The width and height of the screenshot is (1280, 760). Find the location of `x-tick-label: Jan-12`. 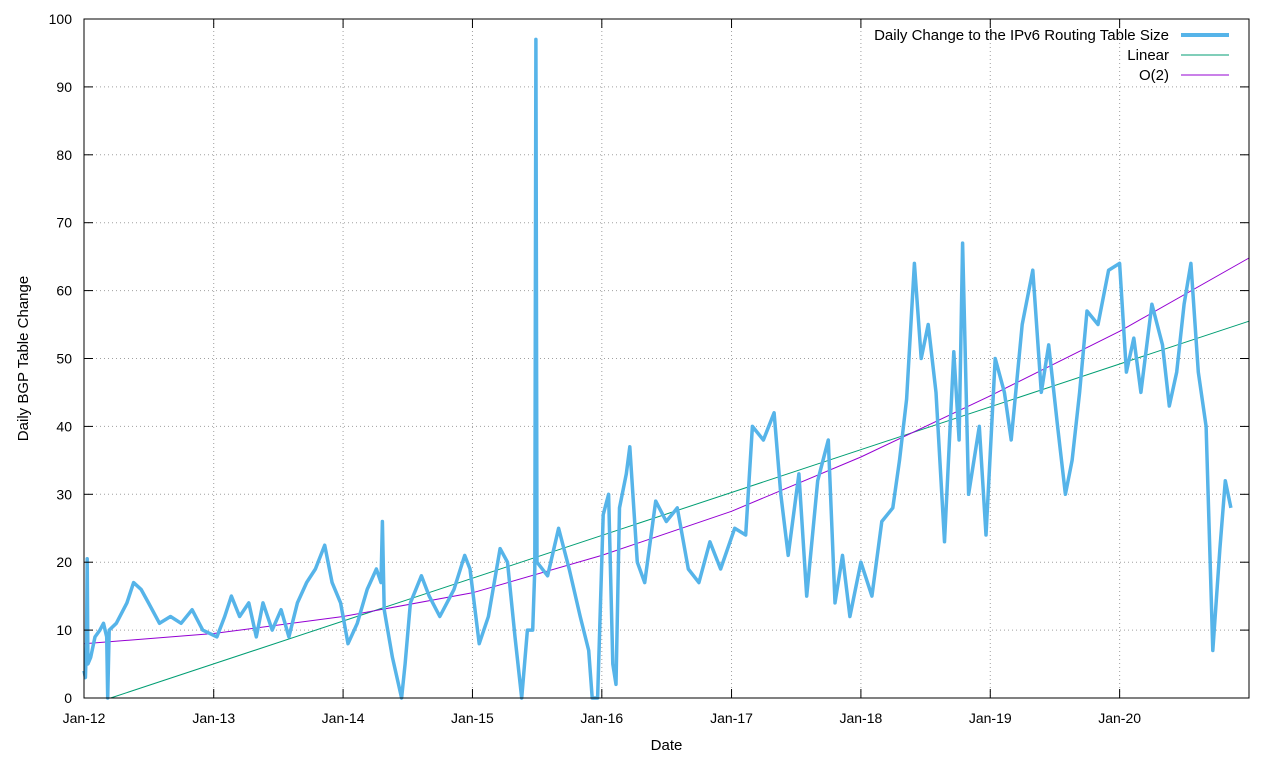

x-tick-label: Jan-12 is located at coordinates (84, 718).